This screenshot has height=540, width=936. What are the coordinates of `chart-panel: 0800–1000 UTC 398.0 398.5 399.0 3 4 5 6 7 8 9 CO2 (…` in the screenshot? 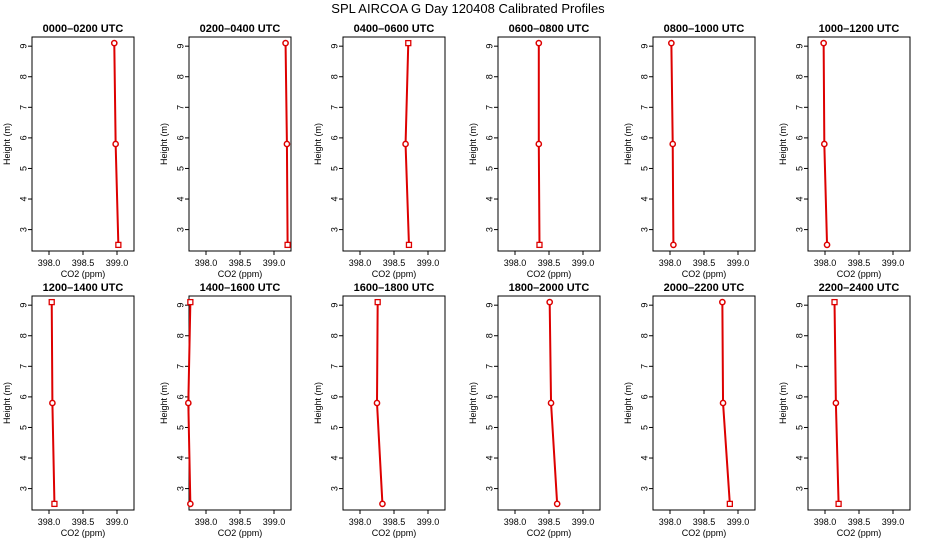 It's located at (689, 151).